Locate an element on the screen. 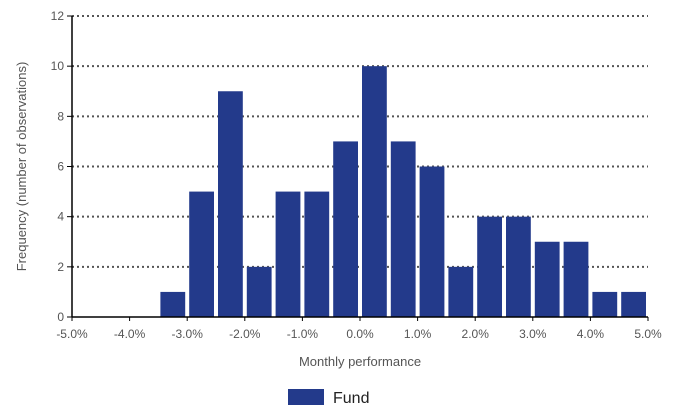 The height and width of the screenshot is (408, 678). y-tick-label: 6 is located at coordinates (60, 167).